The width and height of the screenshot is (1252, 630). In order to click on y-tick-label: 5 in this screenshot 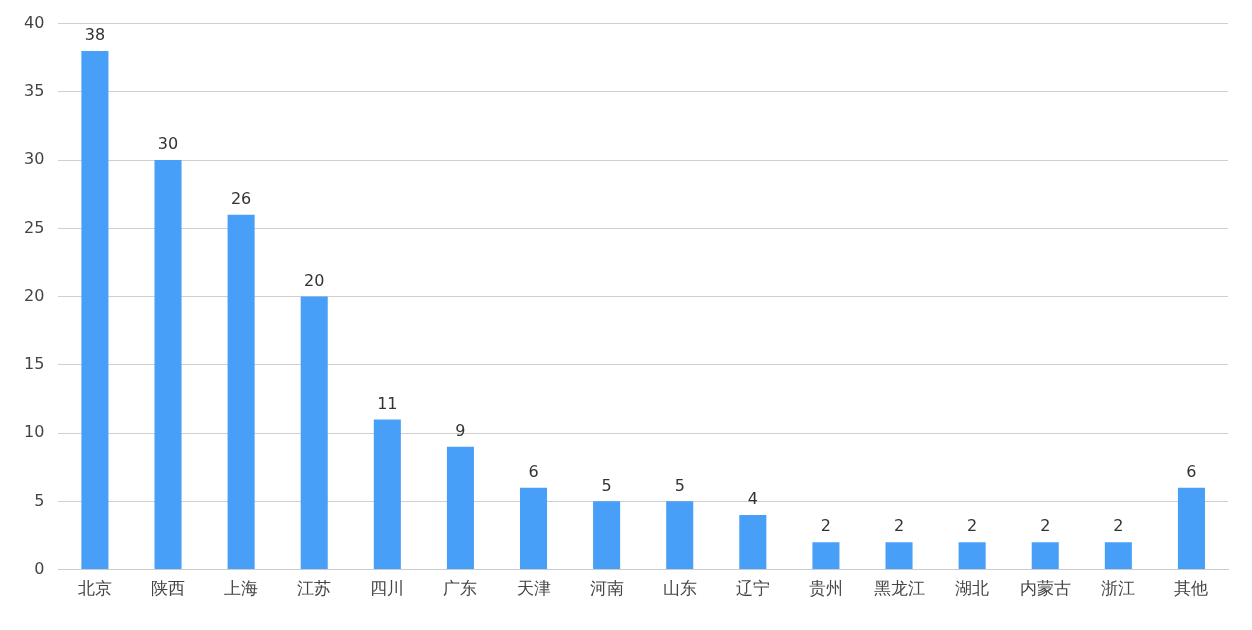, I will do `click(39, 500)`.